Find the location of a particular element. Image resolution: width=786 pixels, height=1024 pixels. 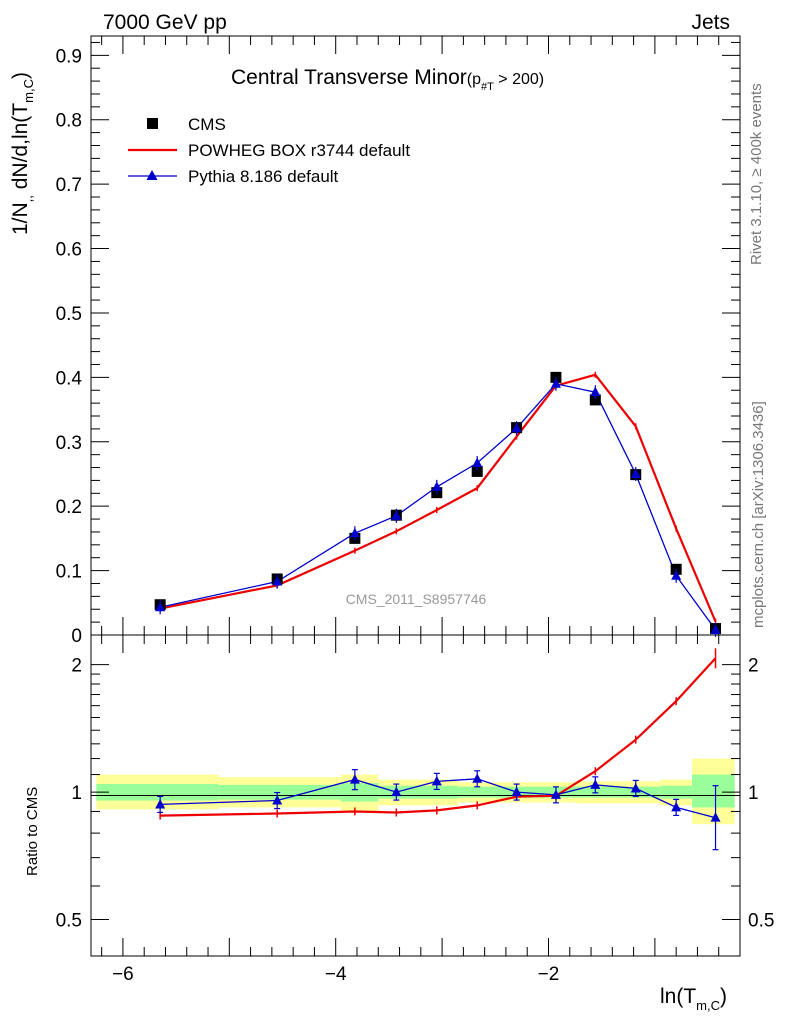

ratio-y-tick-label-right: 2 is located at coordinates (753, 666).